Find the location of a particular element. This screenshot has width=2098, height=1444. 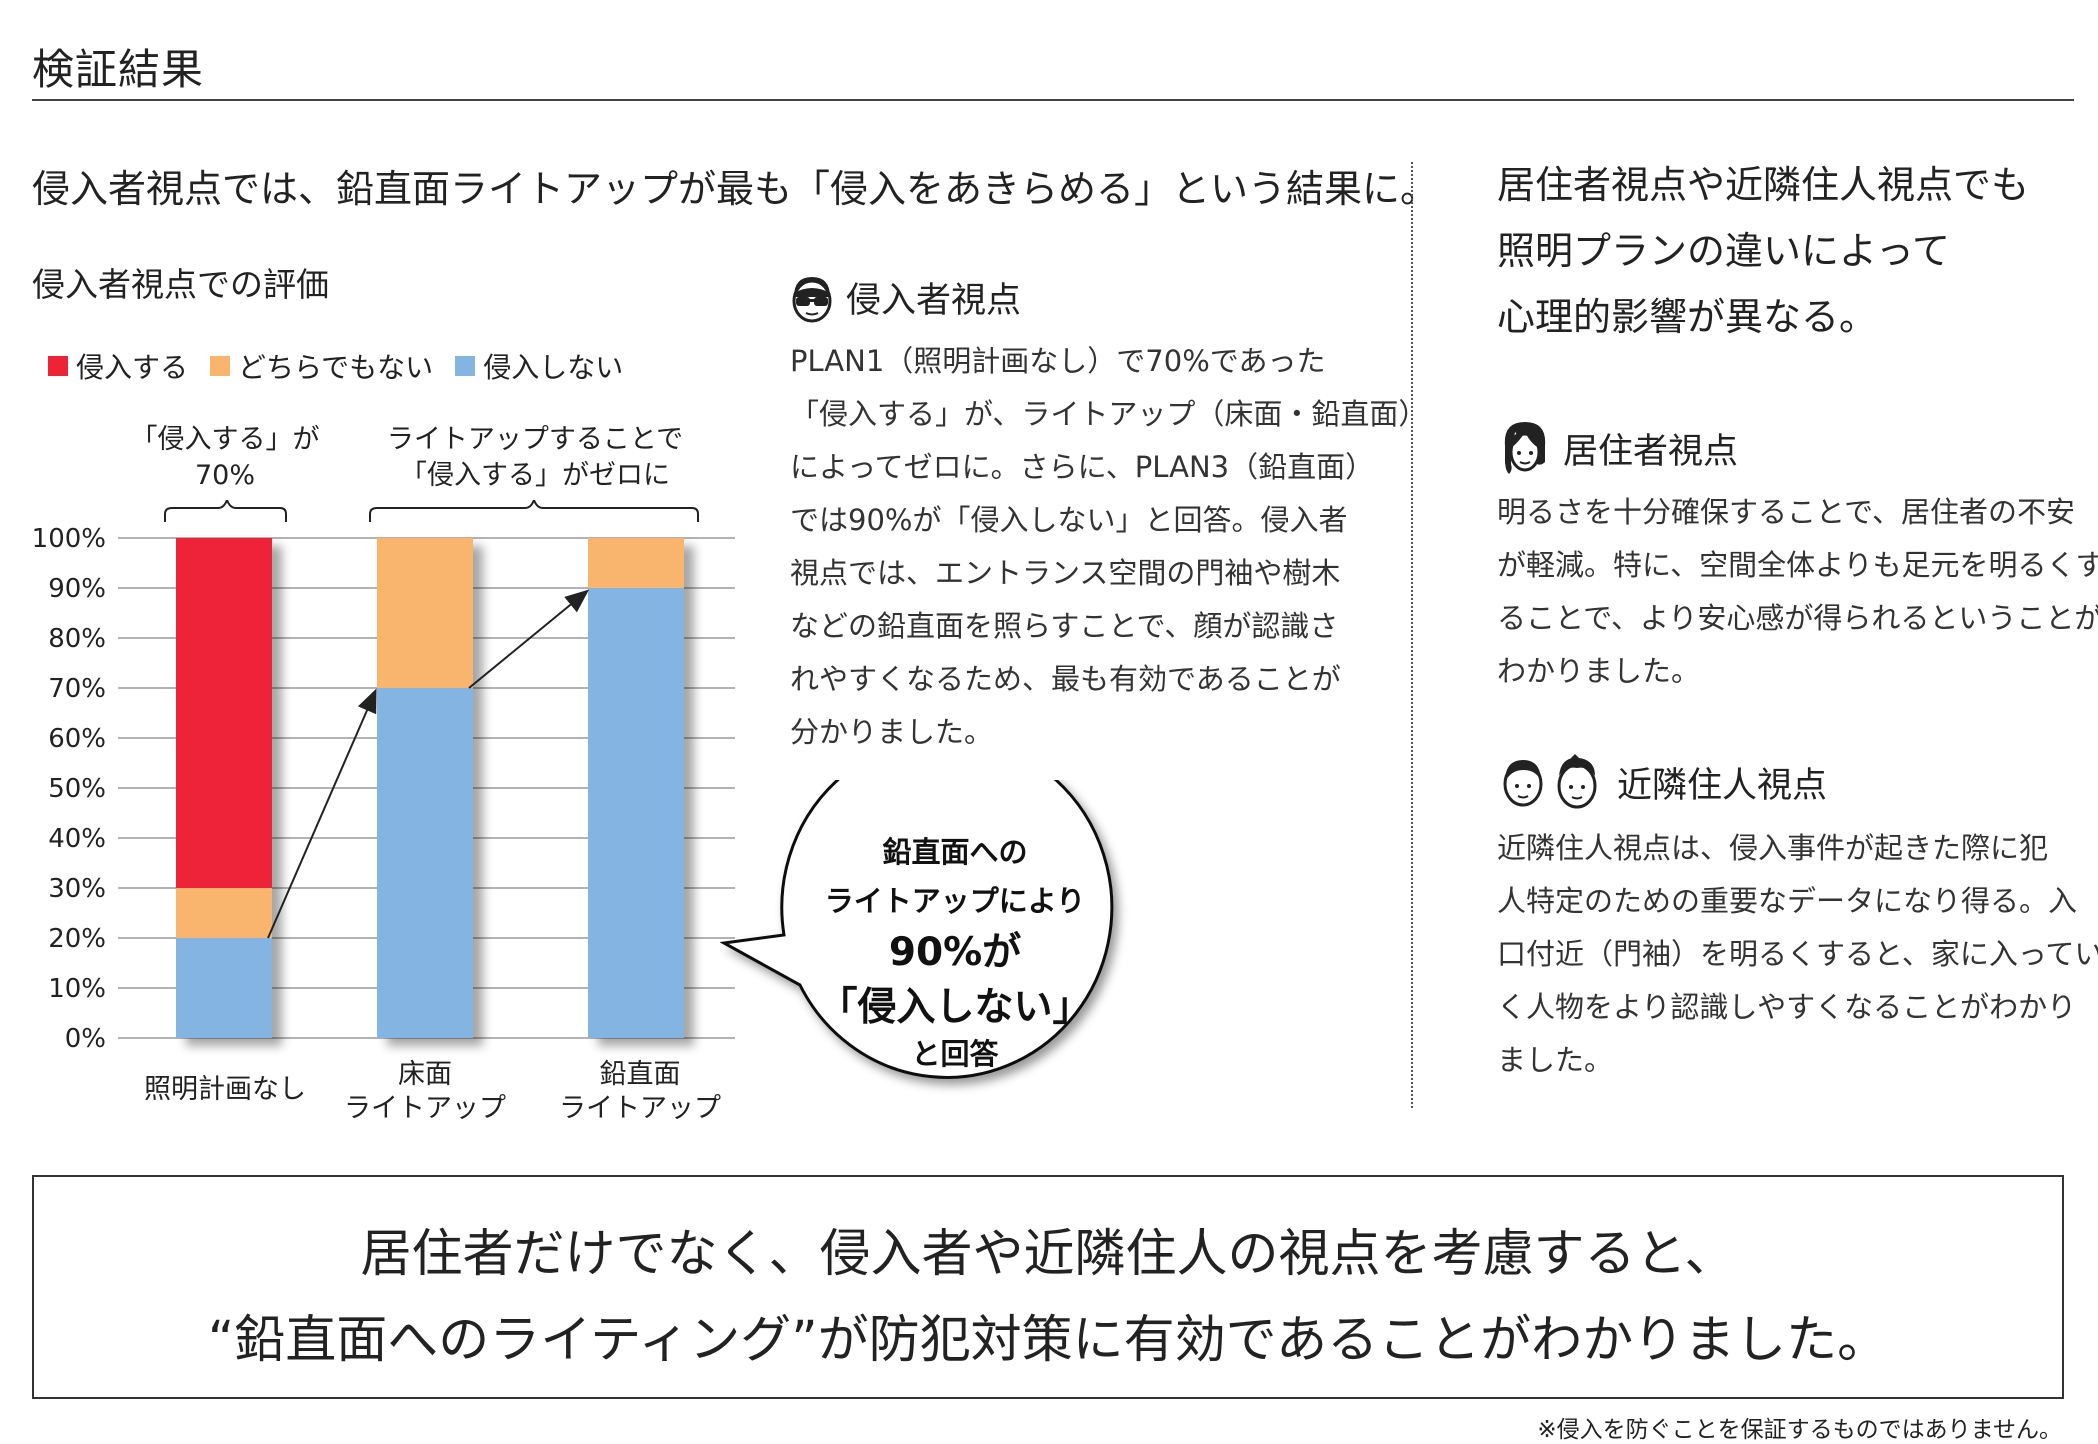

speech-bubble-text: 鉛直面への ライトアップにより 90%が 「侵入しない」 と回答 is located at coordinates (955, 950).